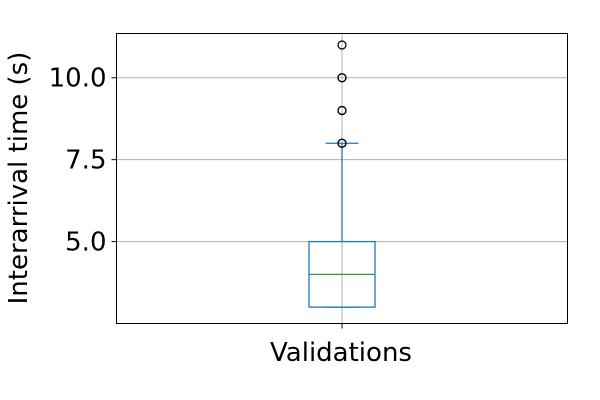  Describe the element at coordinates (85, 161) in the screenshot. I see `y-tick-label: 7.5` at that location.